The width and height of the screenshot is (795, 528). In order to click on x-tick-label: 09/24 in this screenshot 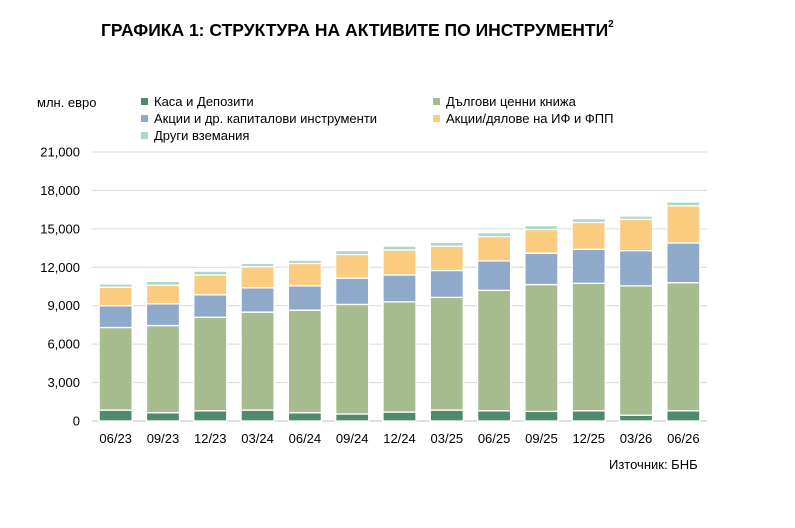, I will do `click(352, 438)`.